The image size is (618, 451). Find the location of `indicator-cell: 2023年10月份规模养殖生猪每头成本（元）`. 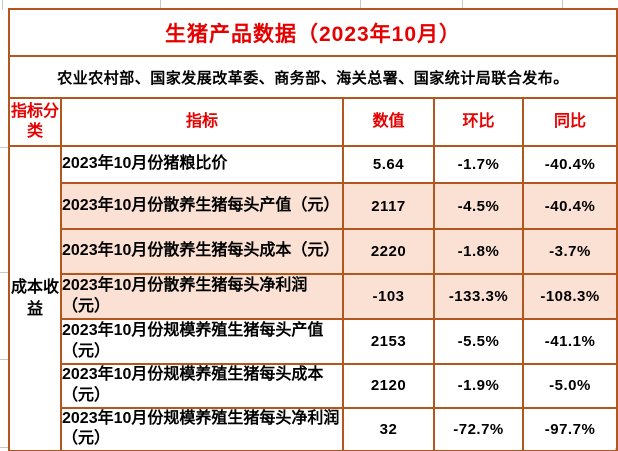

indicator-cell: 2023年10月份规模养殖生猪每头成本（元） is located at coordinates (202, 386).